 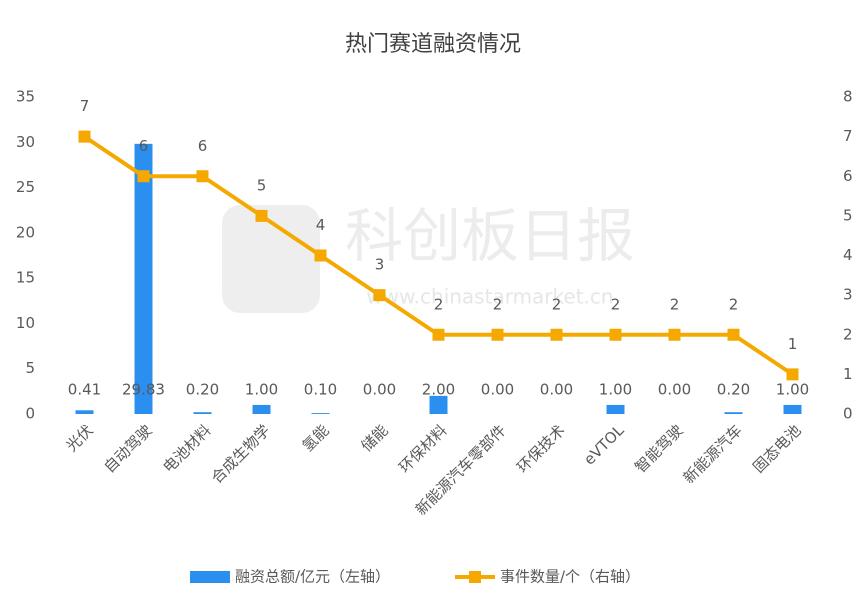 What do you see at coordinates (848, 295) in the screenshot?
I see `y2-tick-label: 3` at bounding box center [848, 295].